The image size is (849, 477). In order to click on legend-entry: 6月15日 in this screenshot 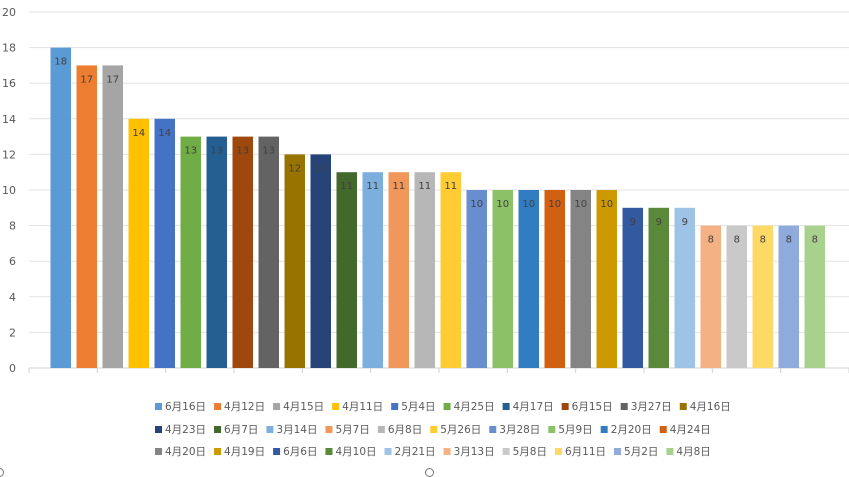, I will do `click(592, 407)`.